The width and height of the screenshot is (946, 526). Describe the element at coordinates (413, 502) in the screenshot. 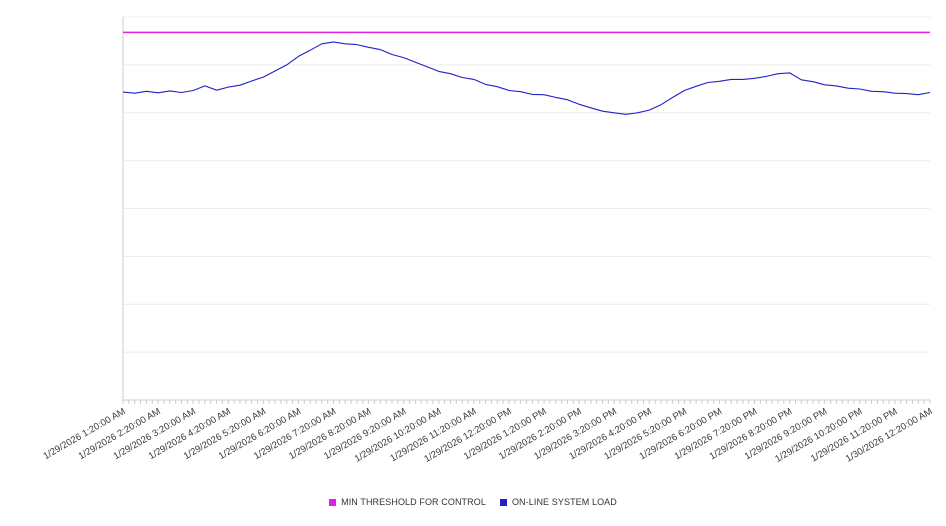

I see `threshold-legend-label: MIN THRESHOLD FOR CONTROL` at that location.